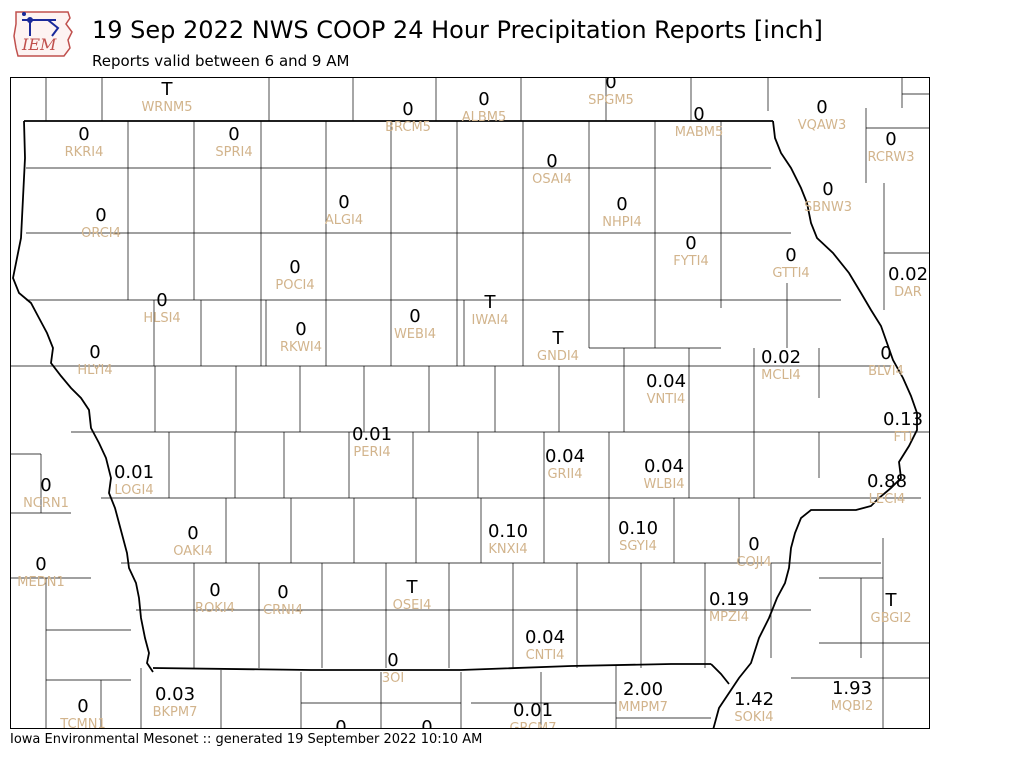  I want to click on station-marker: 0 BRCM5, so click(408, 117).